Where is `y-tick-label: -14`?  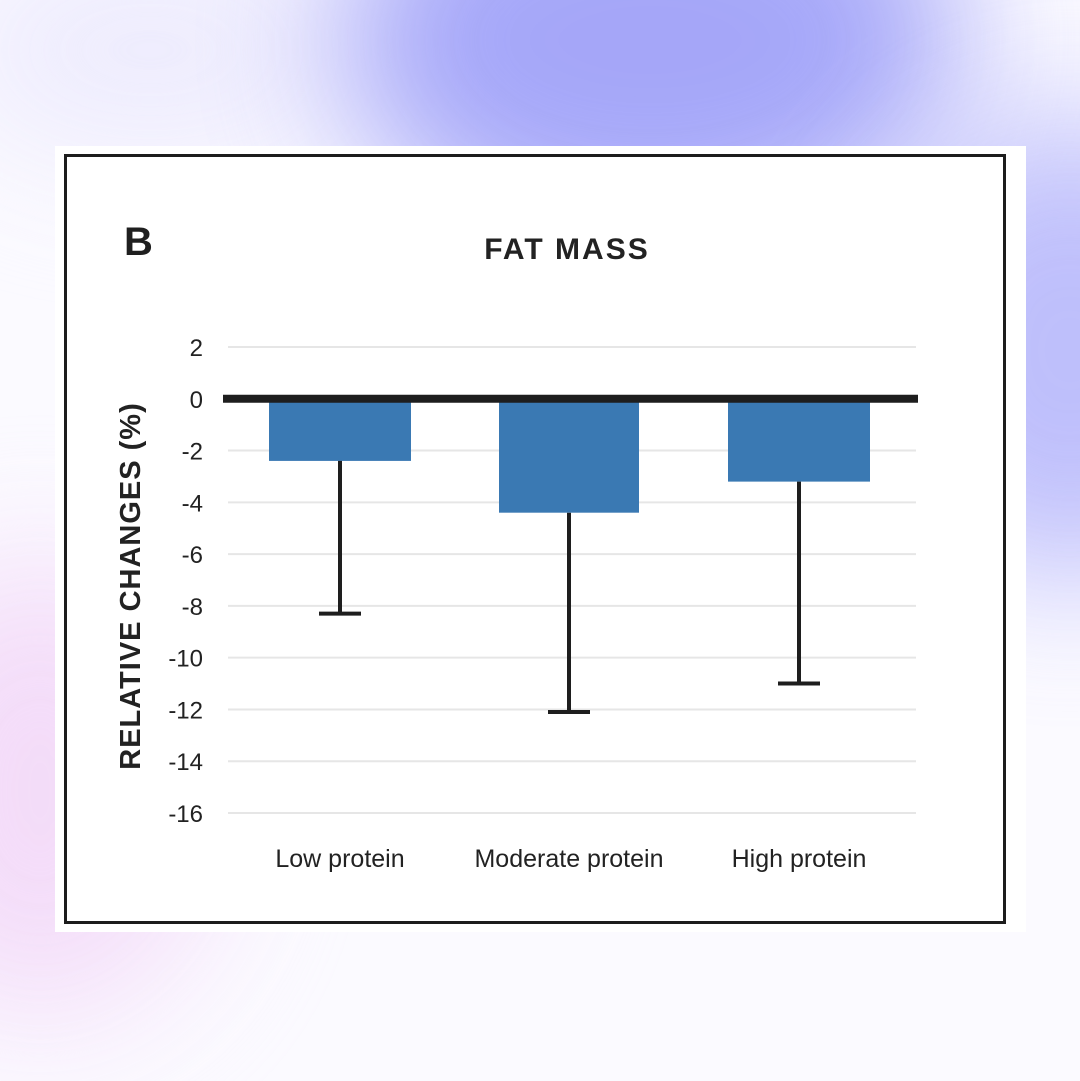 y-tick-label: -14 is located at coordinates (185, 762).